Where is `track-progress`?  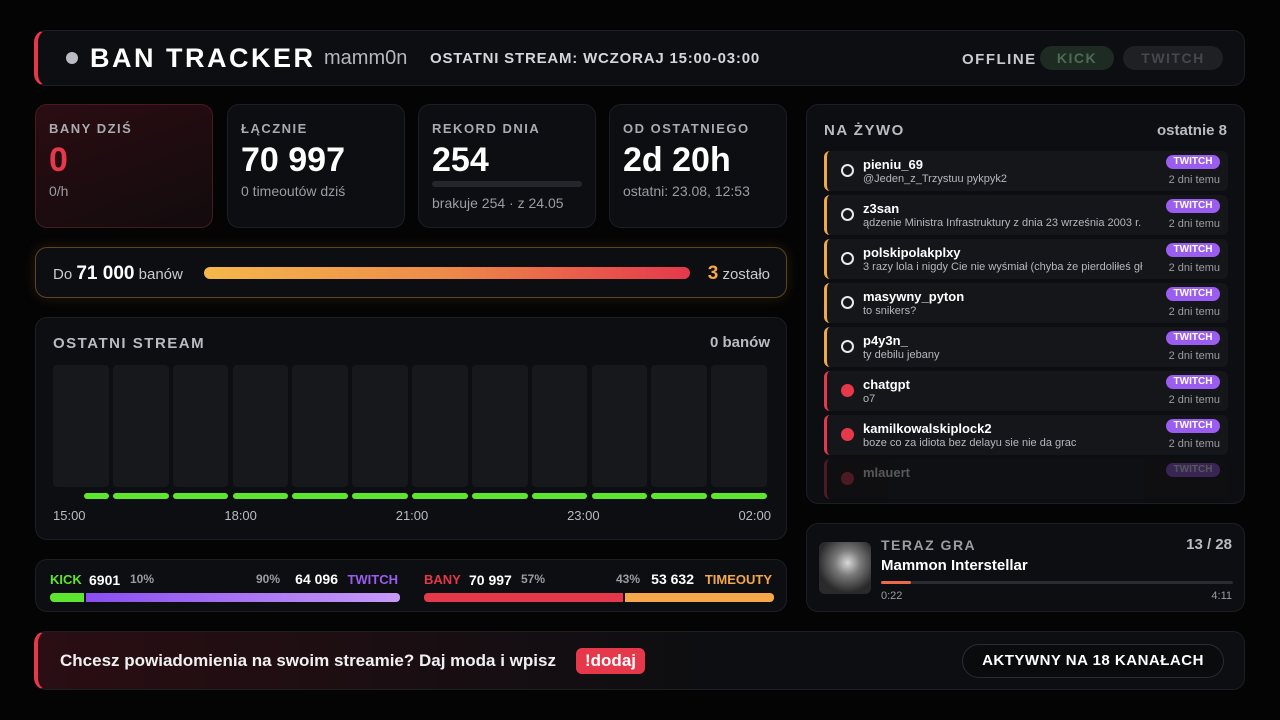
track-progress is located at coordinates (1057, 582).